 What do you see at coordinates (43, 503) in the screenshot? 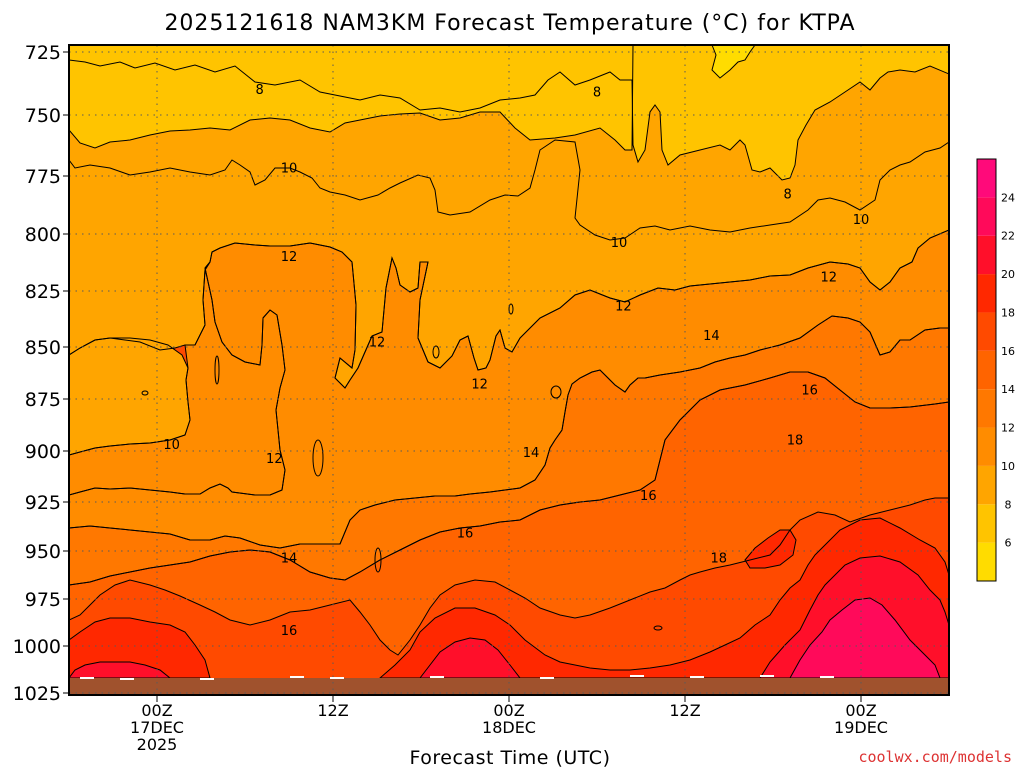
I see `y-tick-label: 925` at bounding box center [43, 503].